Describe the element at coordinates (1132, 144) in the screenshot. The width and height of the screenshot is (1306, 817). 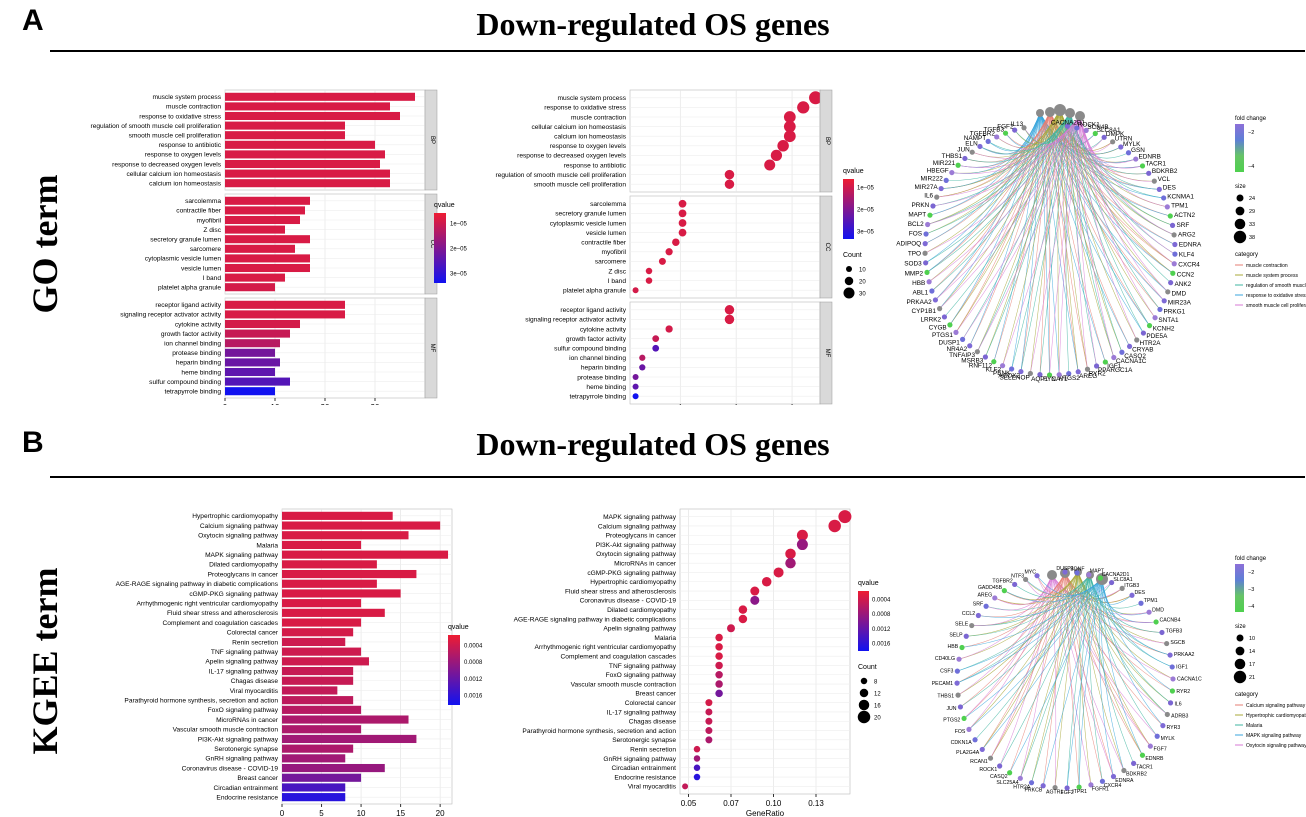
I see `gene-label: MYLK` at that location.